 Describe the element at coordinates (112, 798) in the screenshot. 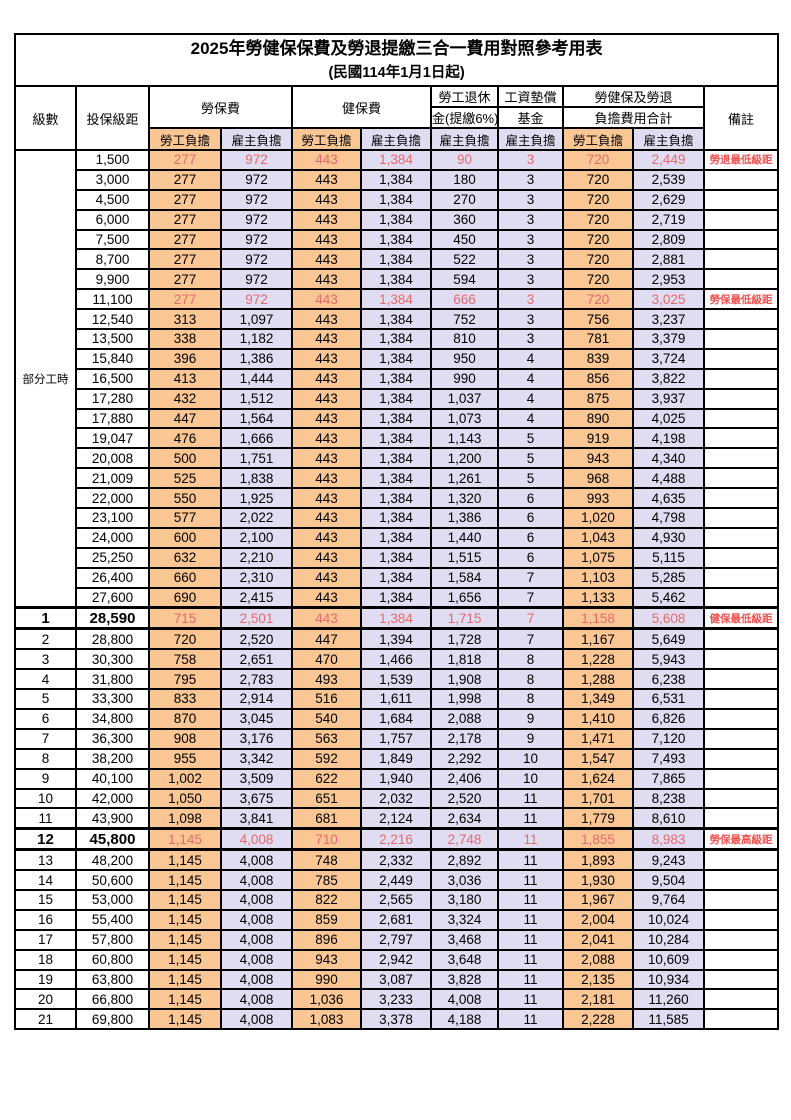

I see `bracket-cell: 42,000` at that location.